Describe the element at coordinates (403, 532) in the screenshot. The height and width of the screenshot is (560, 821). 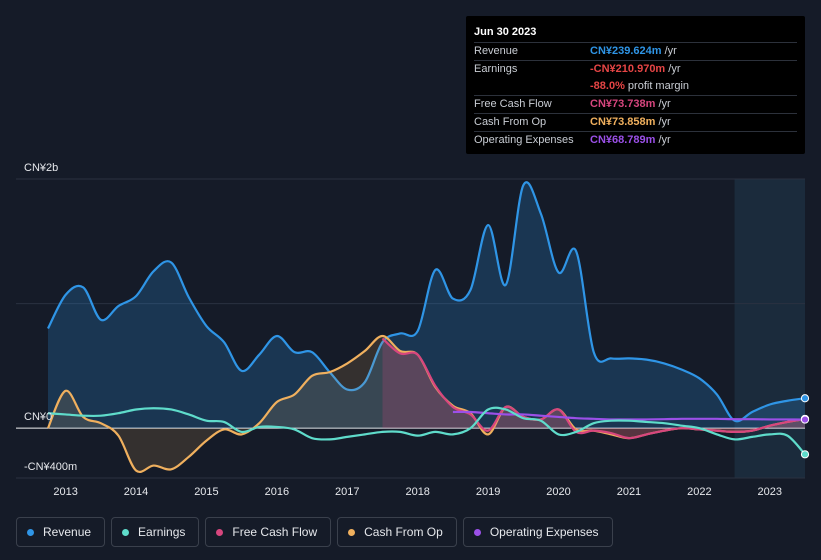
I see `legend-label: Cash From Op` at that location.